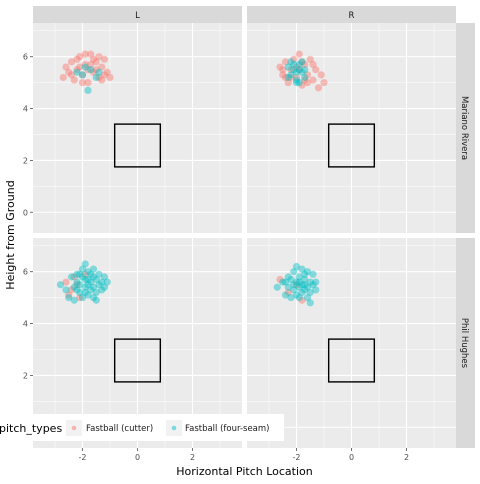 This screenshot has height=484, width=480. I want to click on y-axis-title: Height from Ground, so click(10, 234).